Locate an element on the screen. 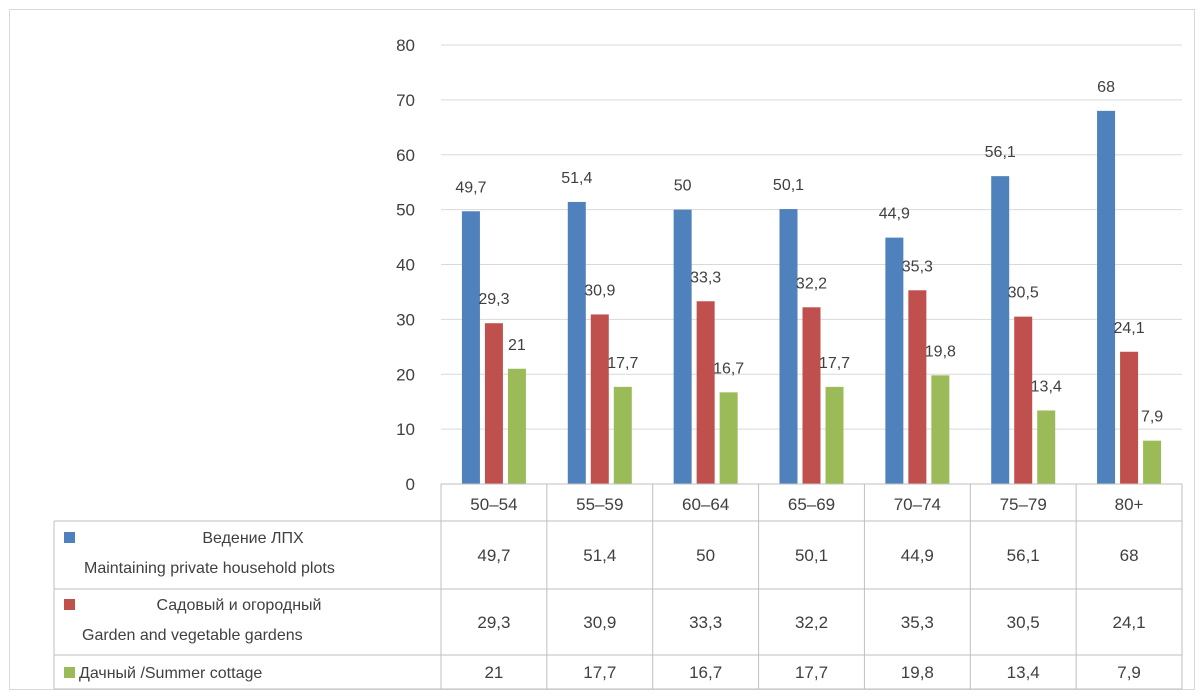 This screenshot has height=697, width=1202. data-label-s0-3: 50,1 is located at coordinates (788, 185).